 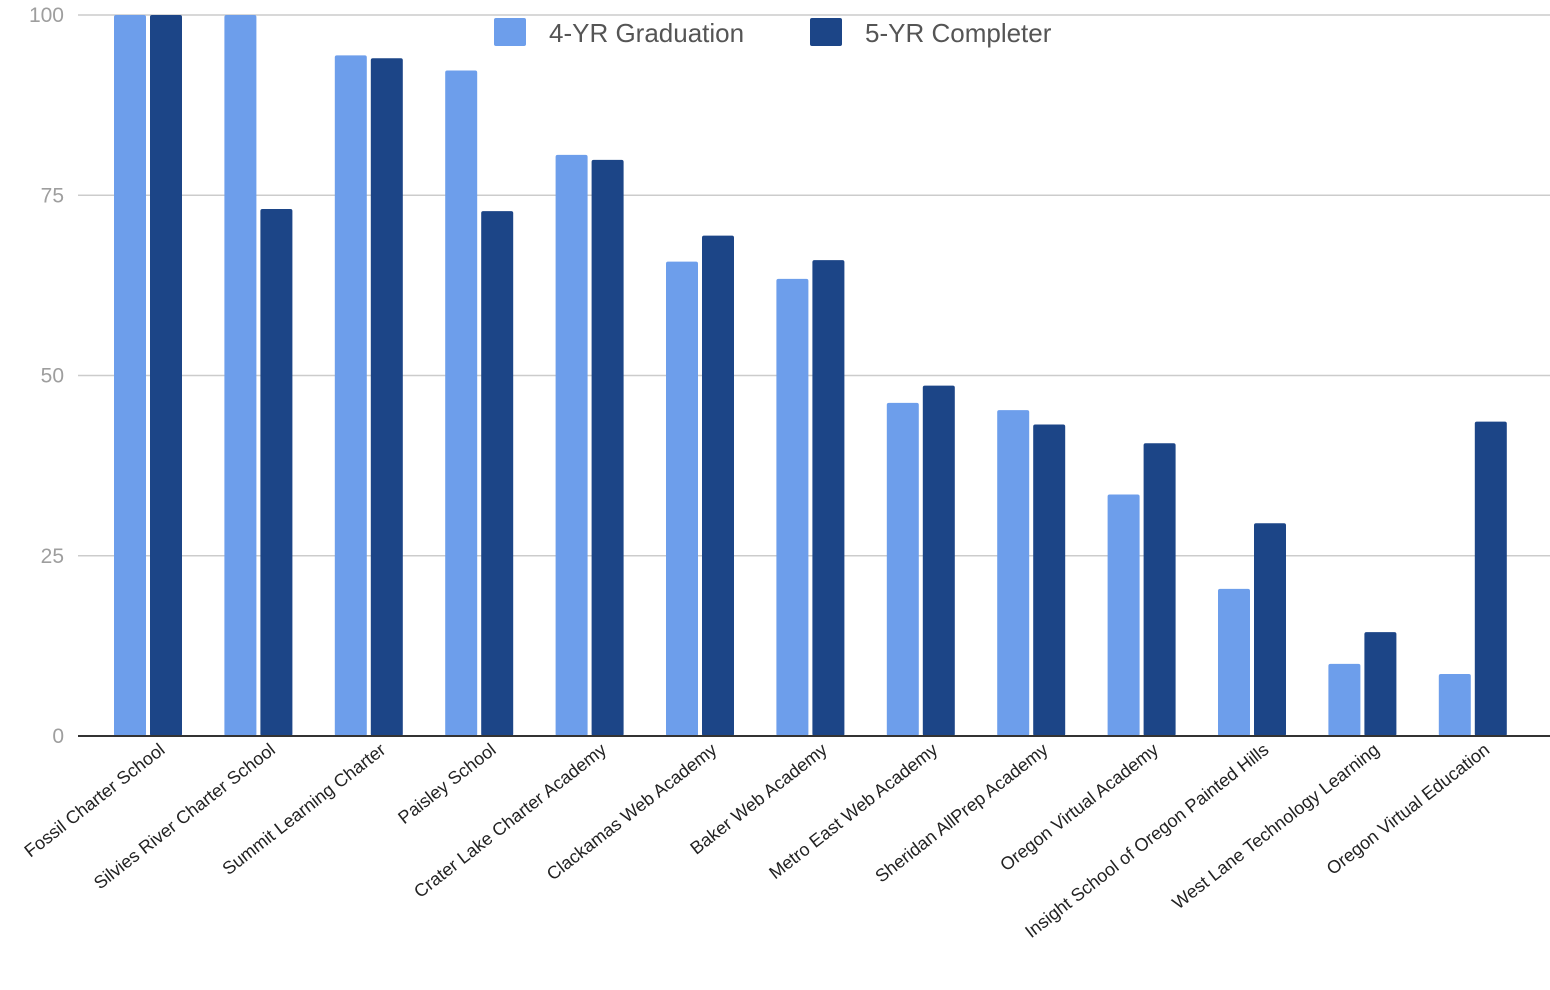 I want to click on x-tick-label: Paisley School, so click(x=446, y=783).